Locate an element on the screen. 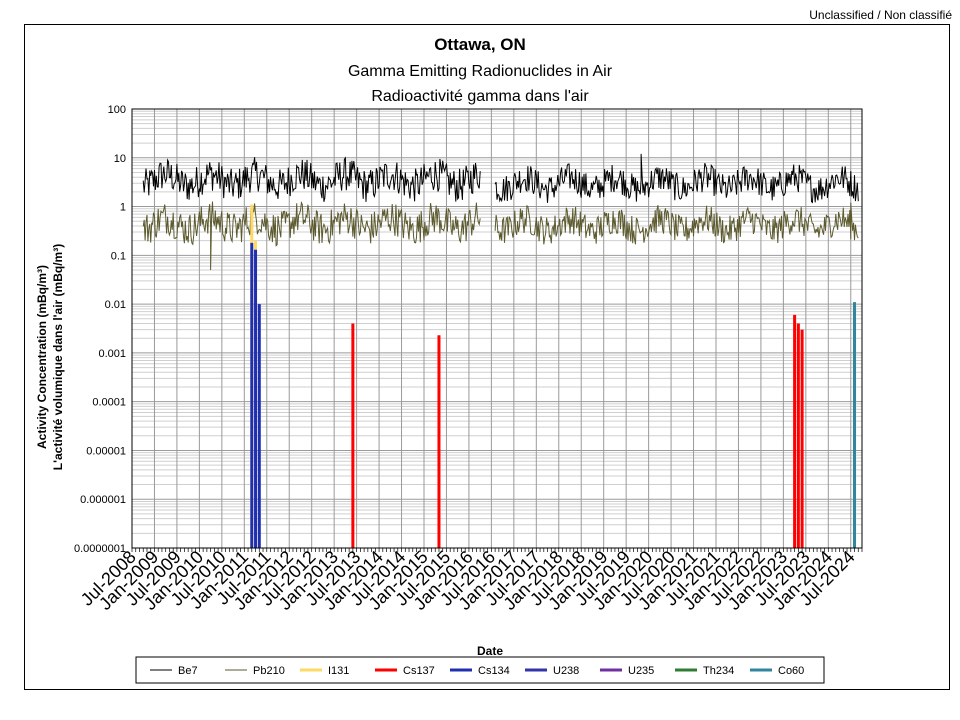 This screenshot has height=720, width=960. chart-title: Ottawa, ON is located at coordinates (480, 44).